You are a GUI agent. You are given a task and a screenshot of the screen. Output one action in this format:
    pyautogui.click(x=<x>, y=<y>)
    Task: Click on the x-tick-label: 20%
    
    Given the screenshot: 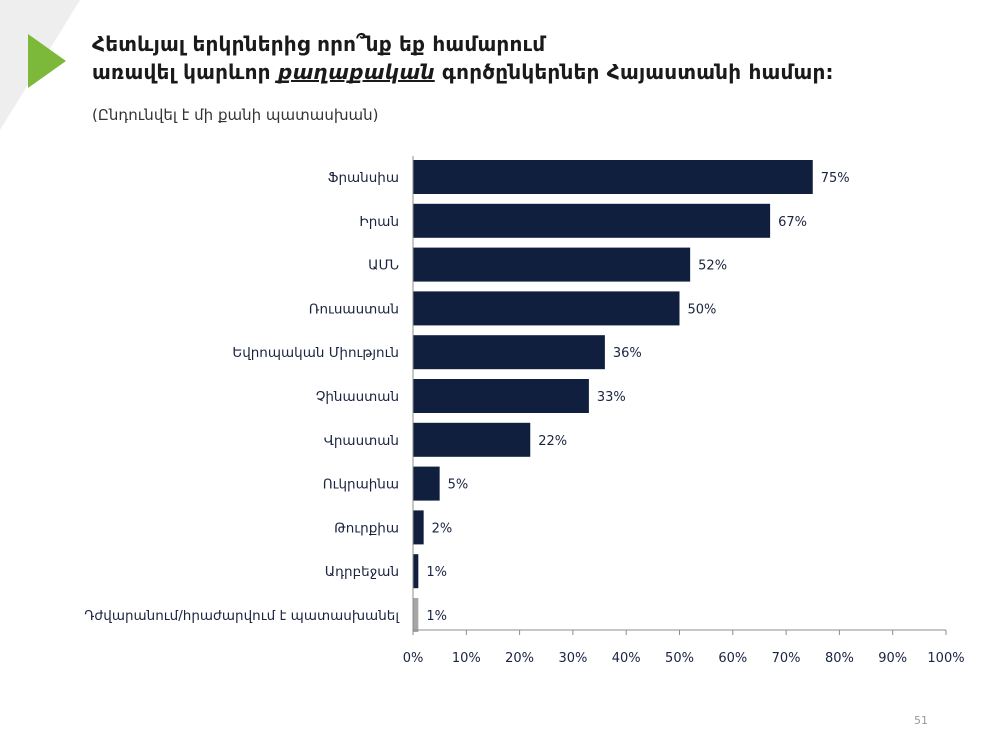 What is the action you would take?
    pyautogui.click(x=519, y=658)
    